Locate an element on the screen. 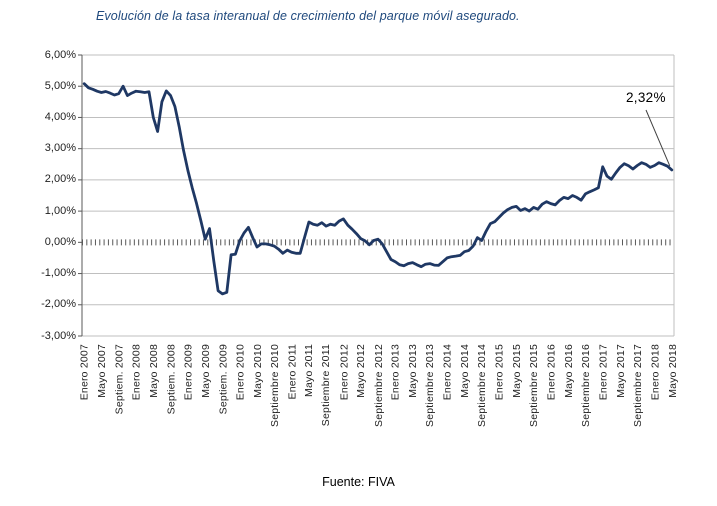  y-axis-ticks is located at coordinates (80, 195).